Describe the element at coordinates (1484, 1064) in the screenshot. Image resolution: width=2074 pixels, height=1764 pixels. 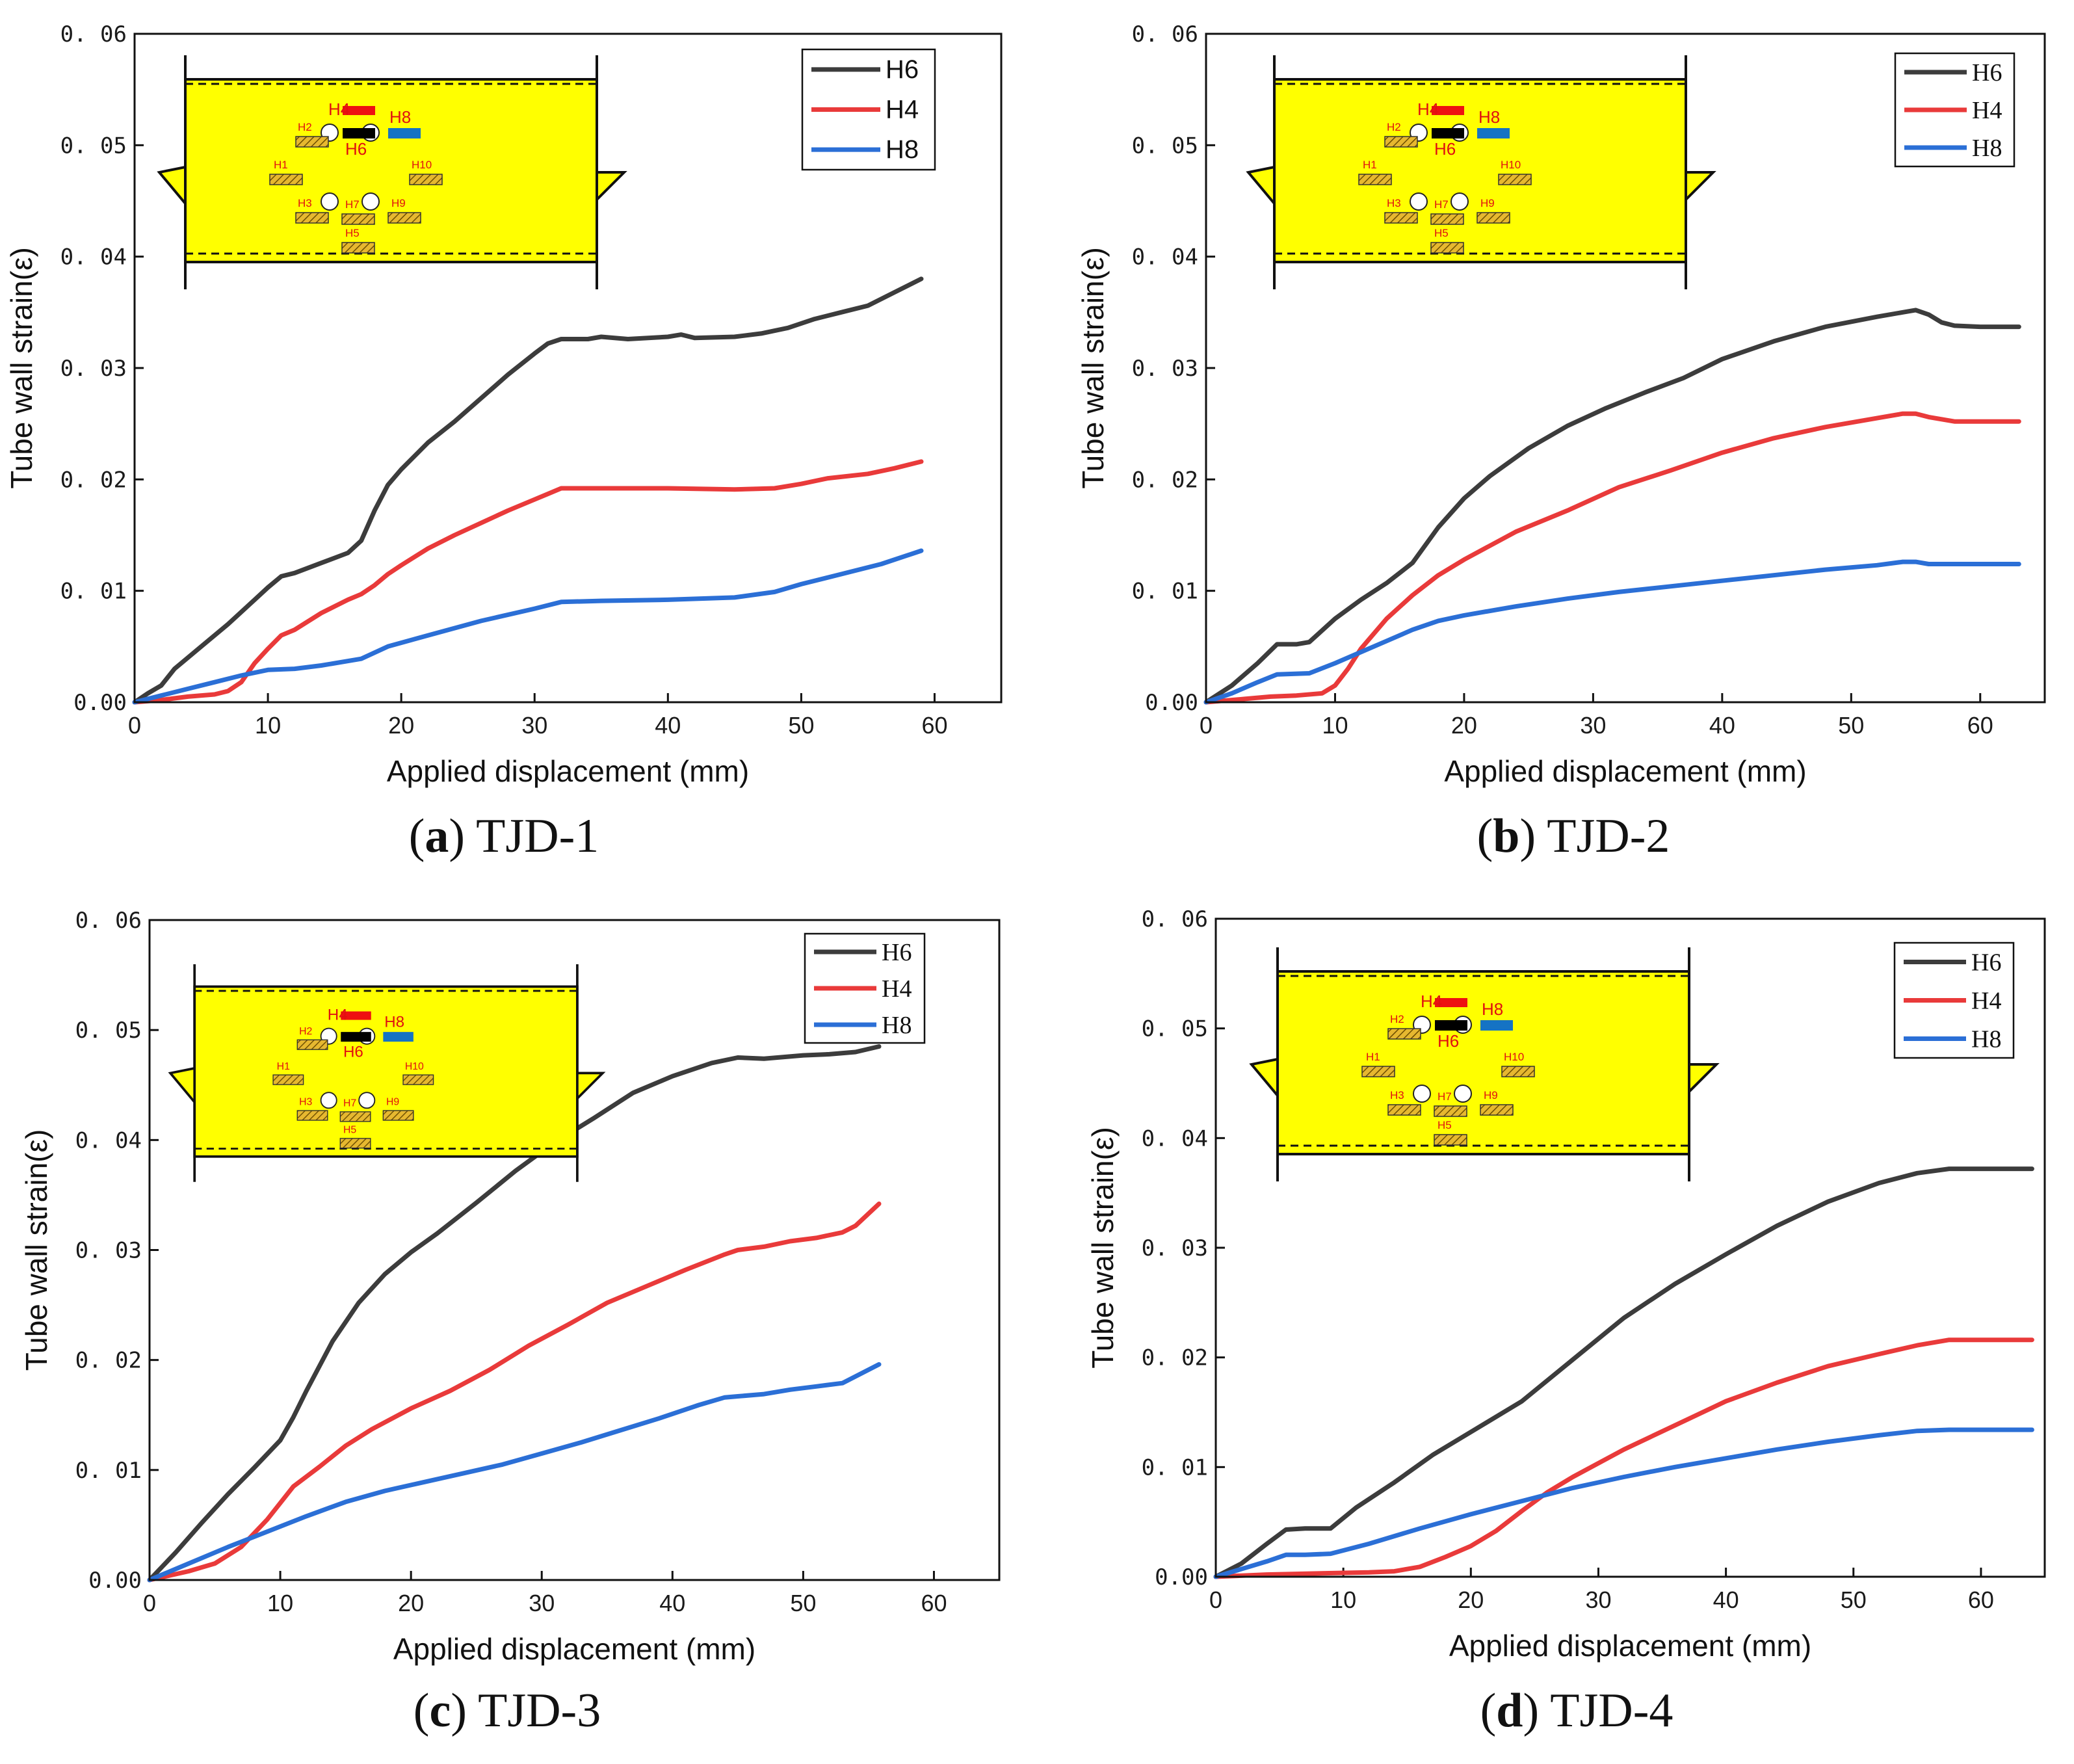
I see `inset-diagram-3: H2 H1 H3 H7 H5 H9 H10 H4 H6 H8` at that location.